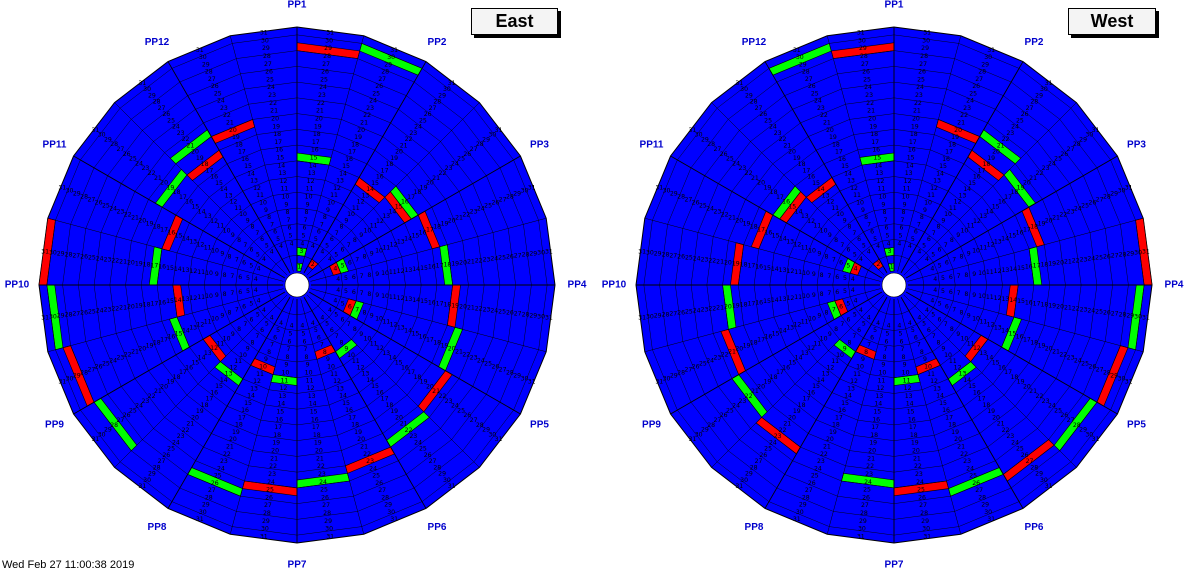 Image resolution: width=1196 pixels, height=572 pixels. Describe the element at coordinates (989, 211) in the screenshot. I see `cell-number: 14` at that location.